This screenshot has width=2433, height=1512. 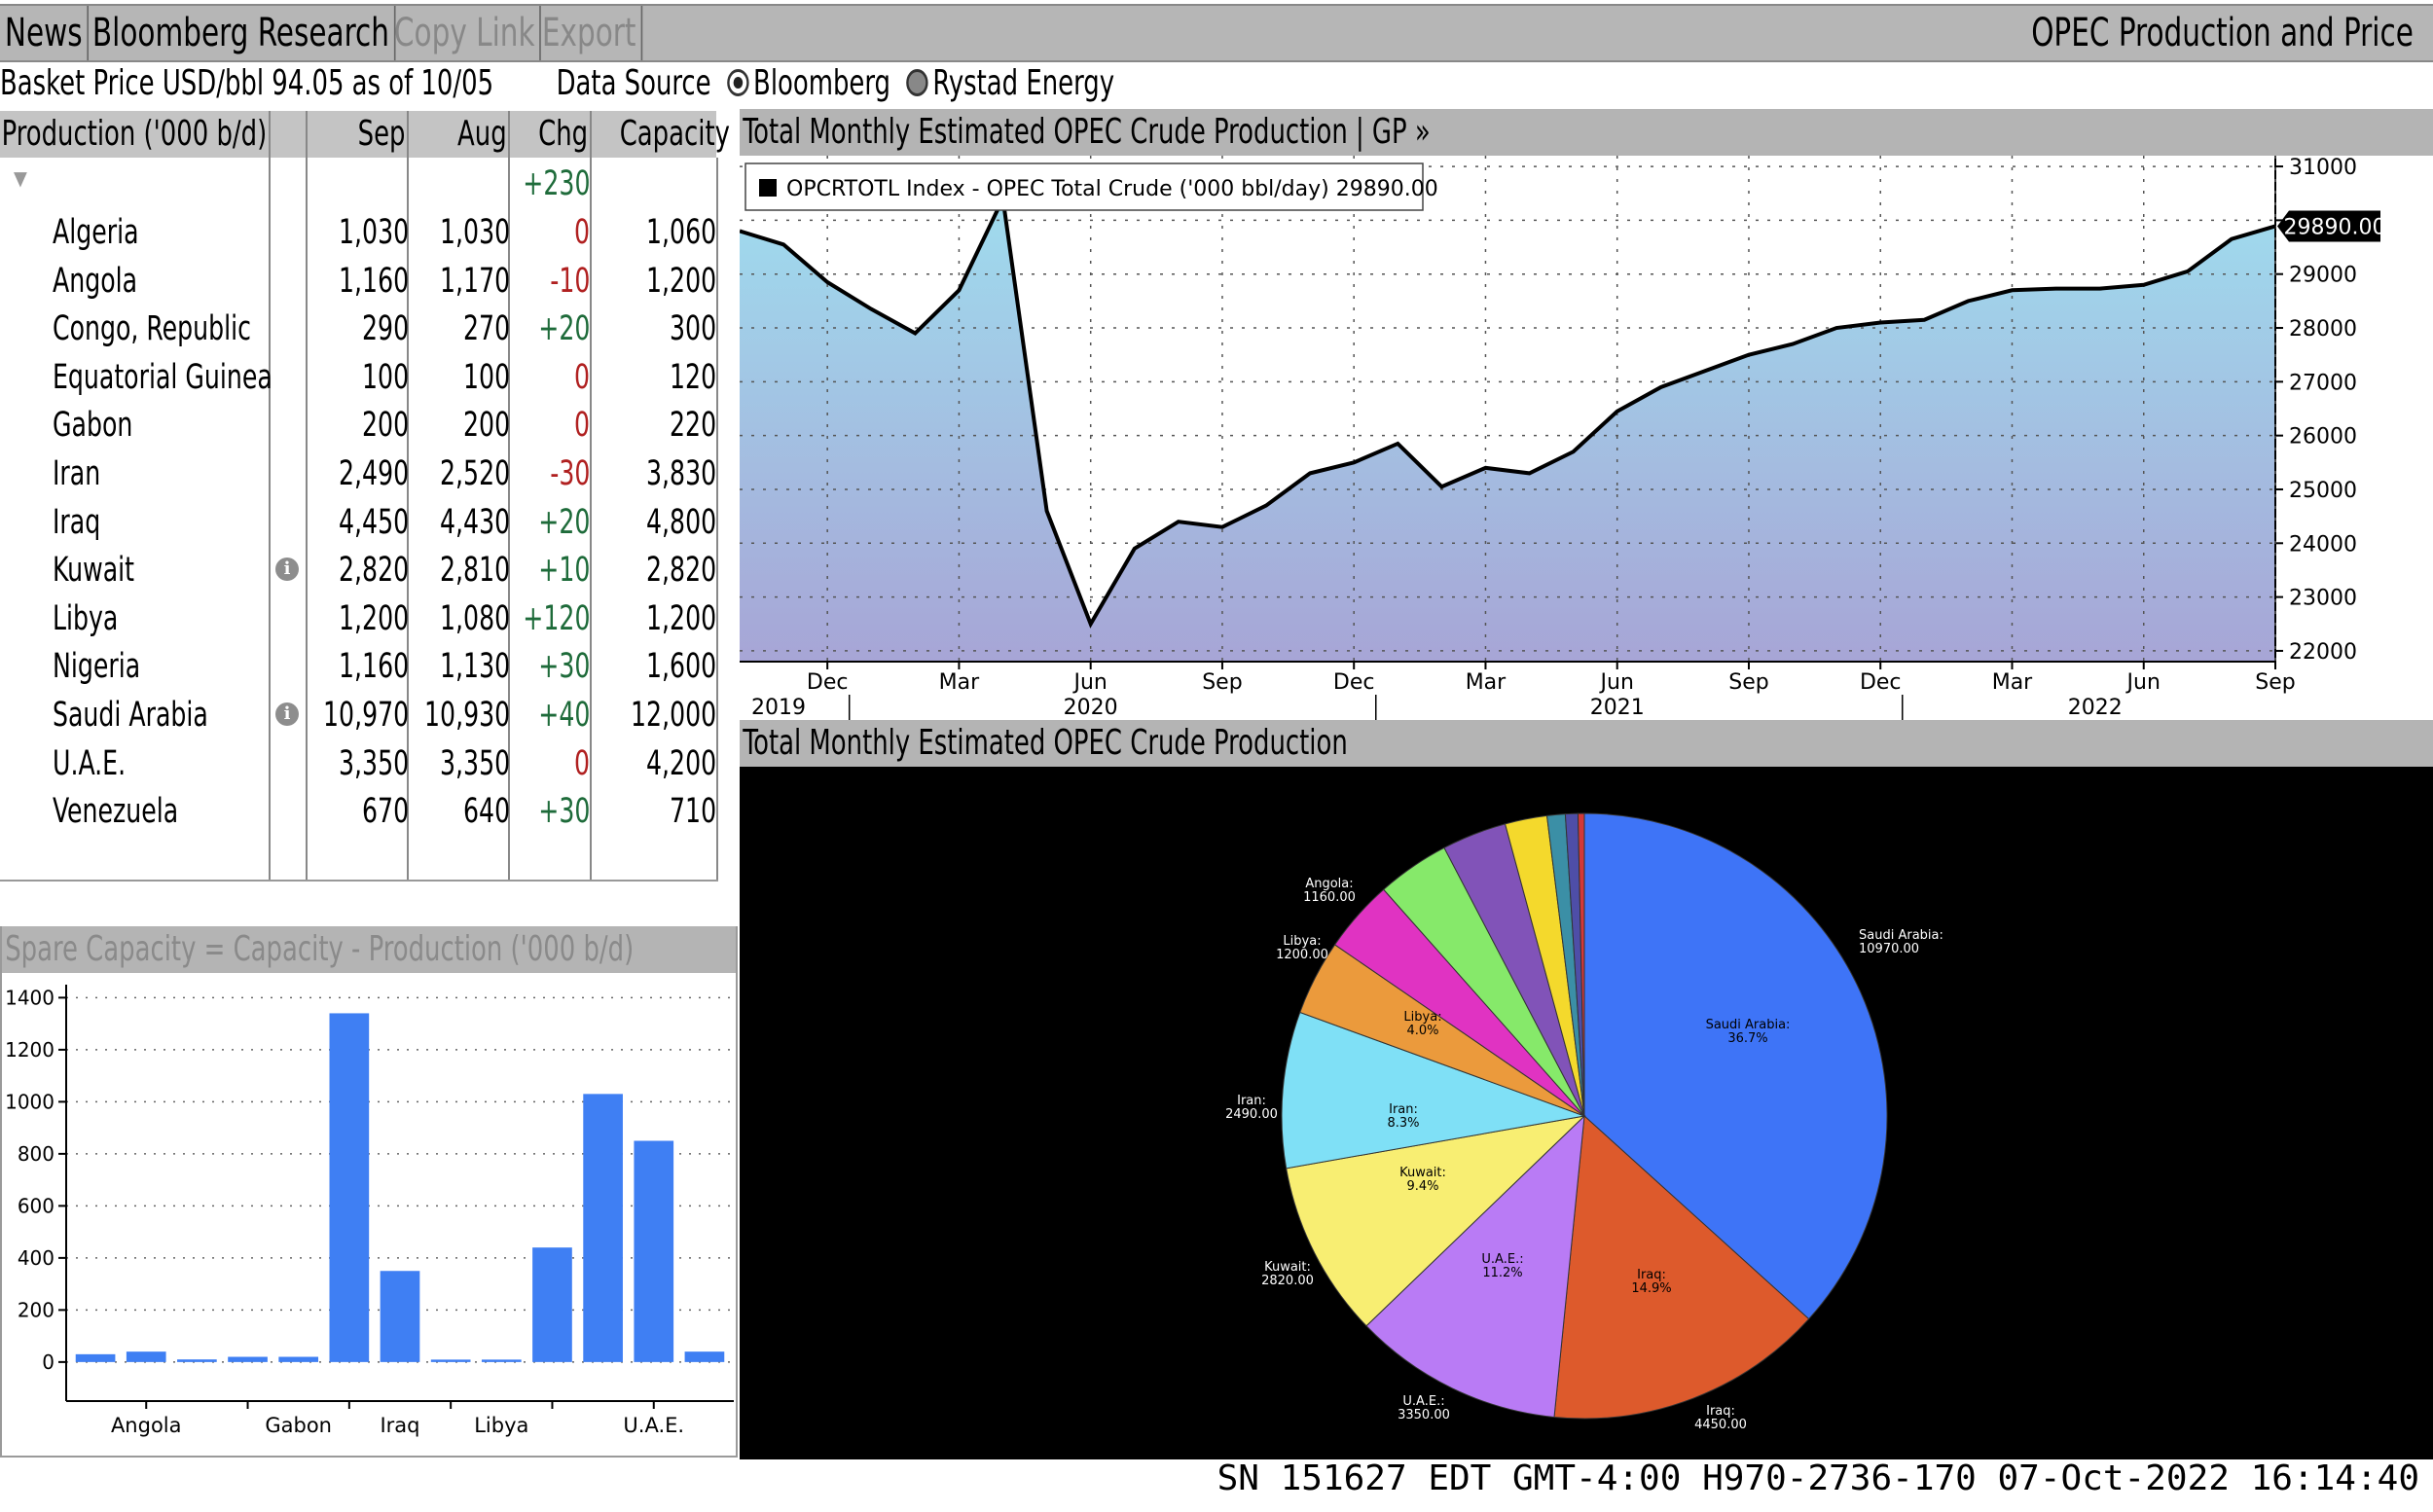 What do you see at coordinates (737, 82) in the screenshot?
I see `radio-bloomberg` at bounding box center [737, 82].